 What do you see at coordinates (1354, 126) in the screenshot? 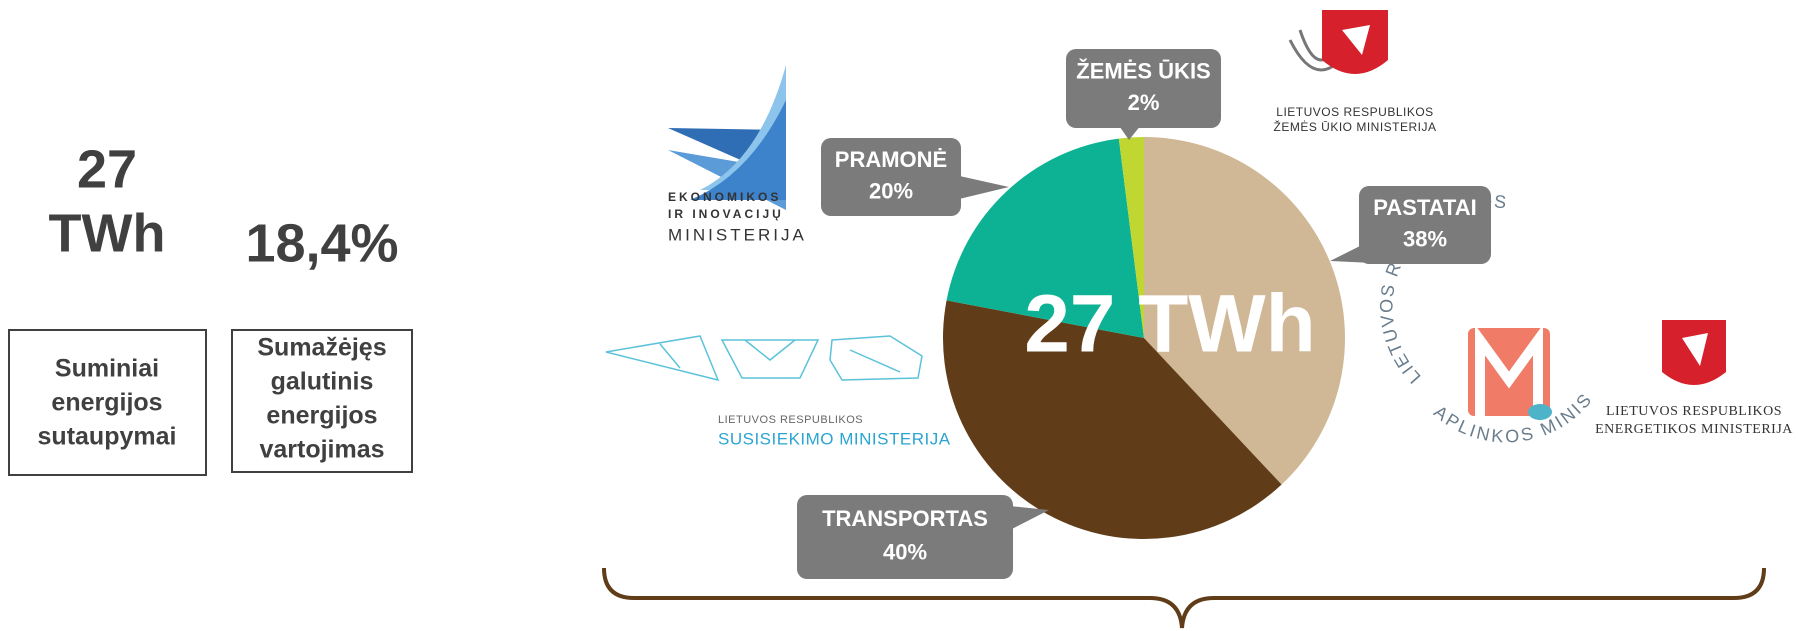
I see `logo-text: ŽEMĖS ŪKIO MINISTERIJA` at bounding box center [1354, 126].